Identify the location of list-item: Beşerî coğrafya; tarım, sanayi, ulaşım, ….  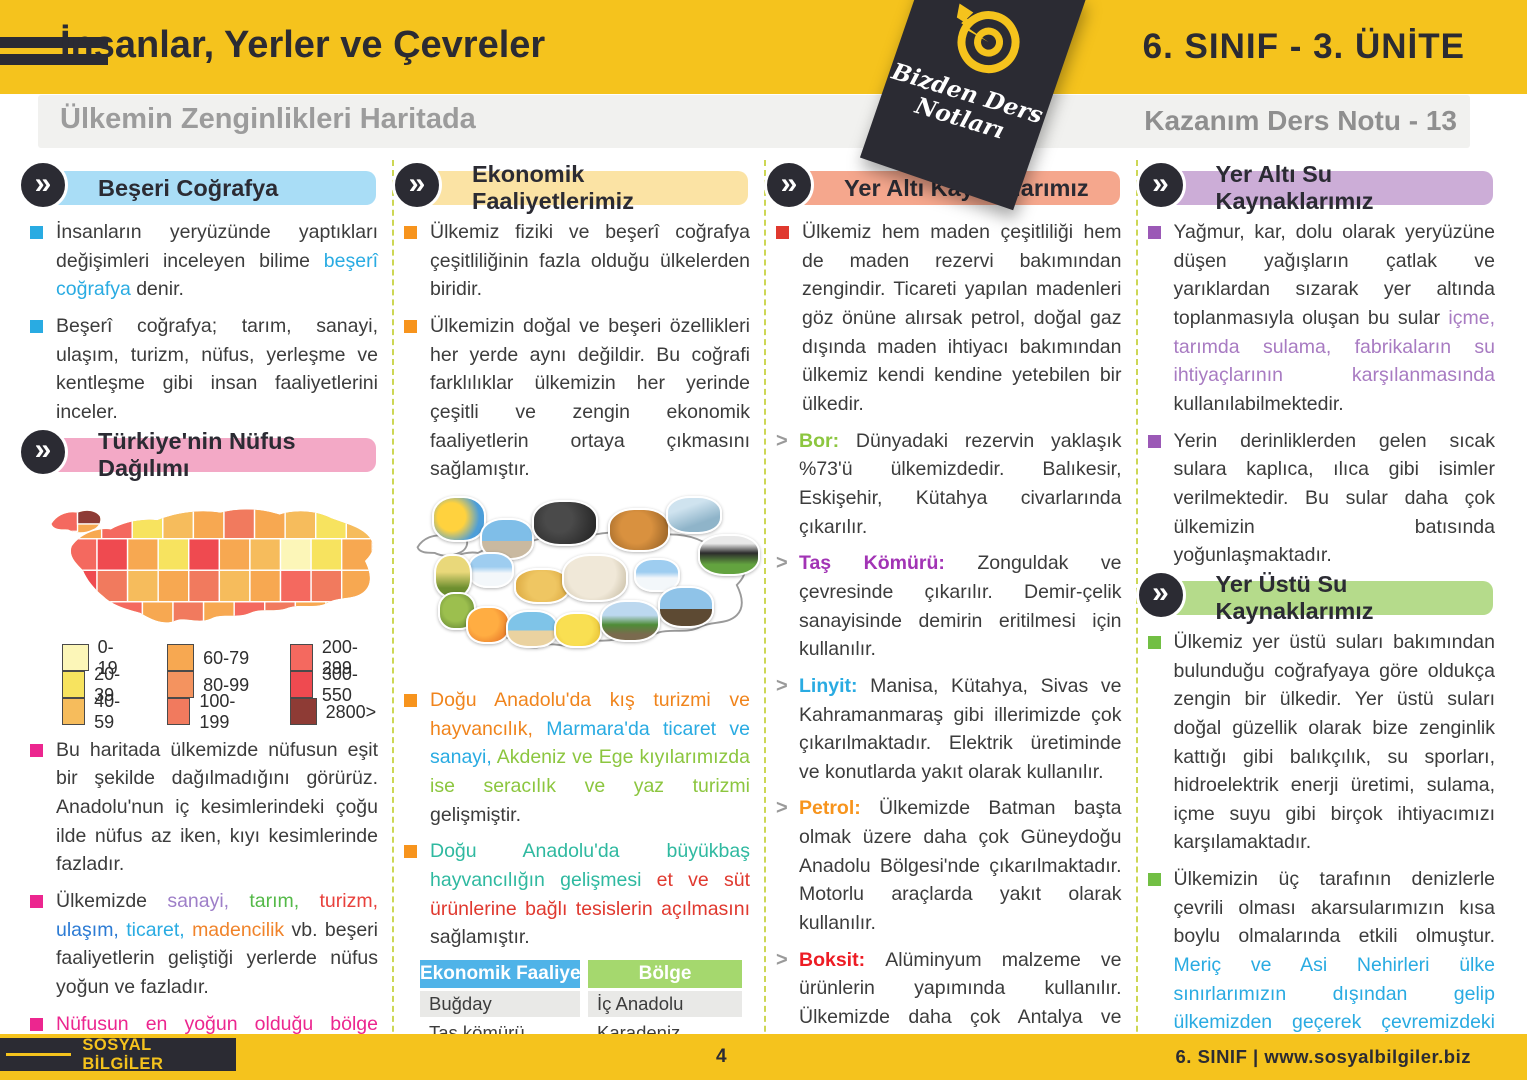
(204, 369).